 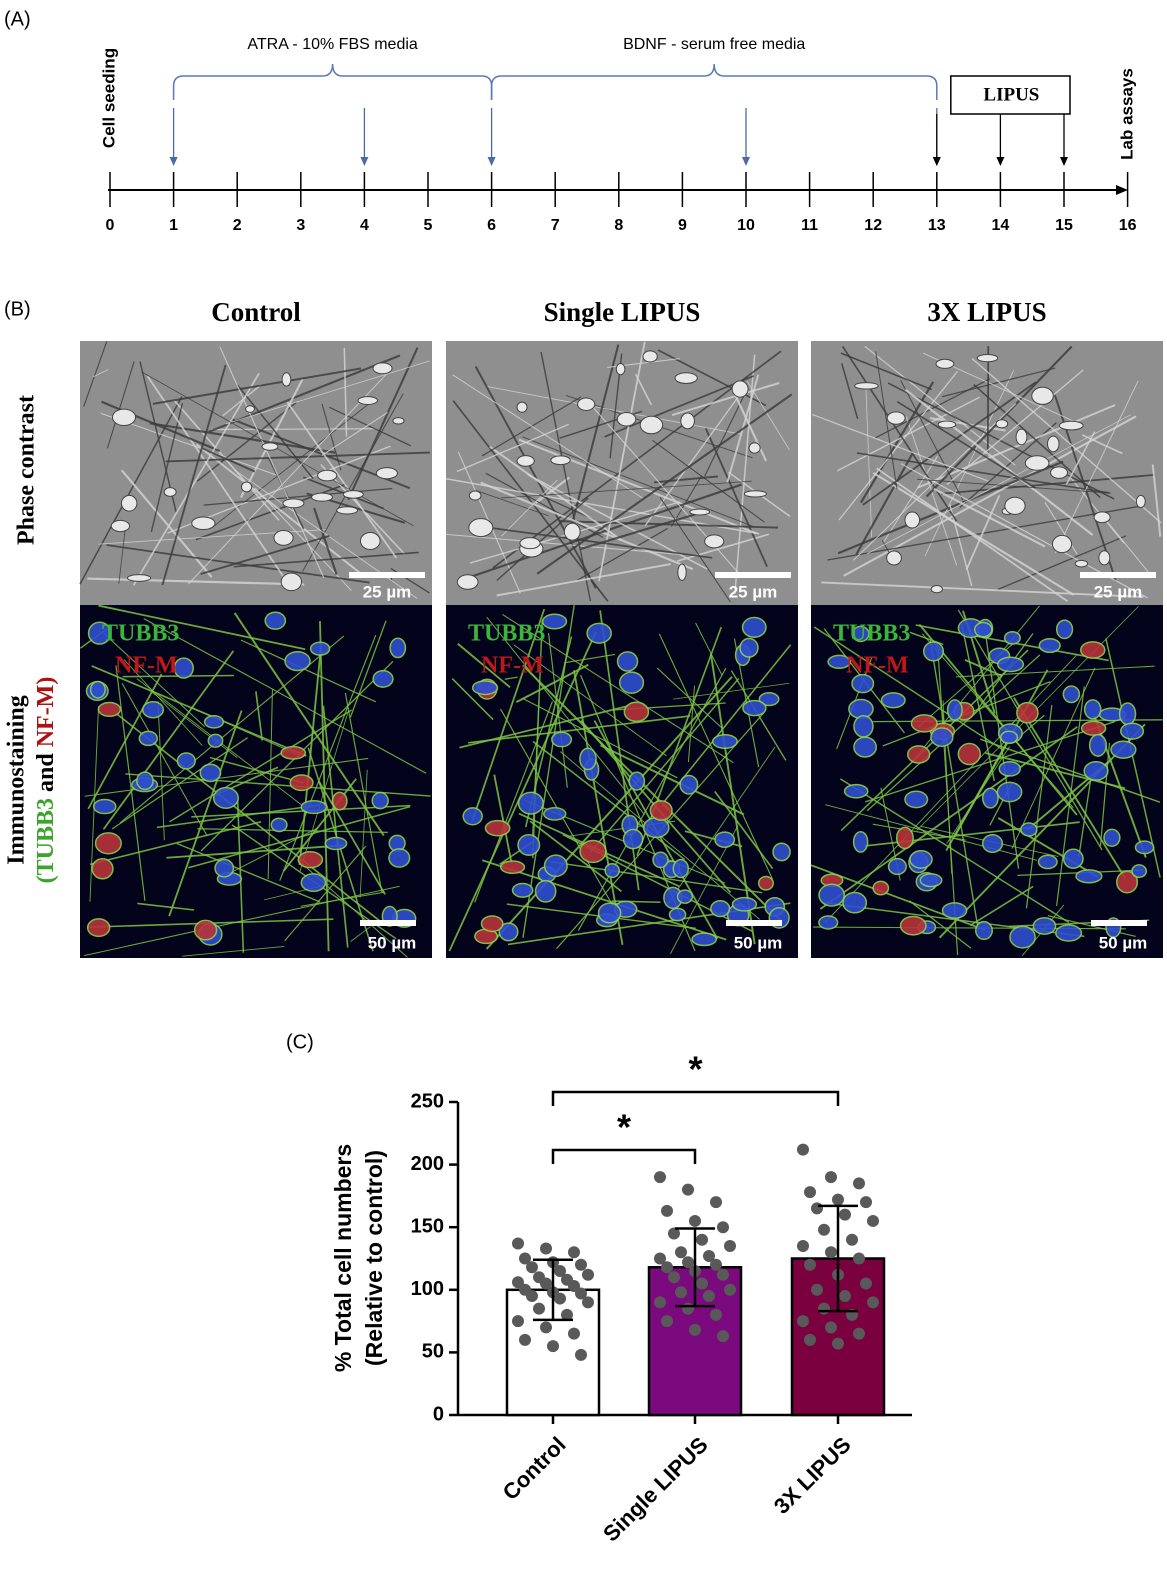 What do you see at coordinates (427, 1164) in the screenshot?
I see `y-tick-label: 200` at bounding box center [427, 1164].